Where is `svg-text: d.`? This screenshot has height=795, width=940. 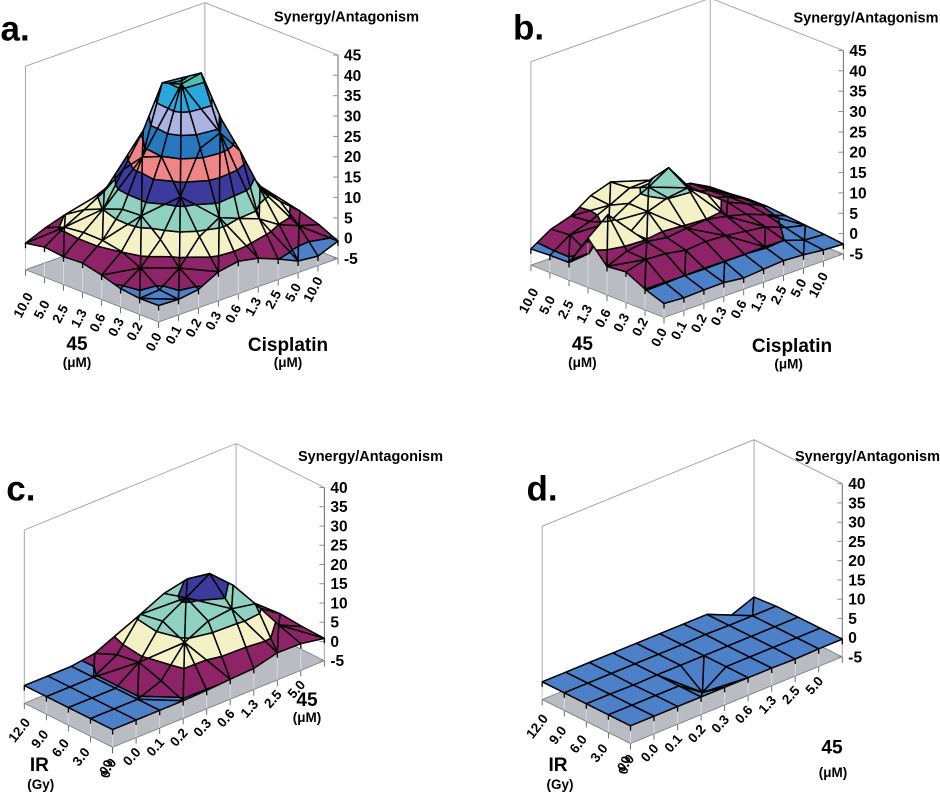
svg-text: d. is located at coordinates (542, 488).